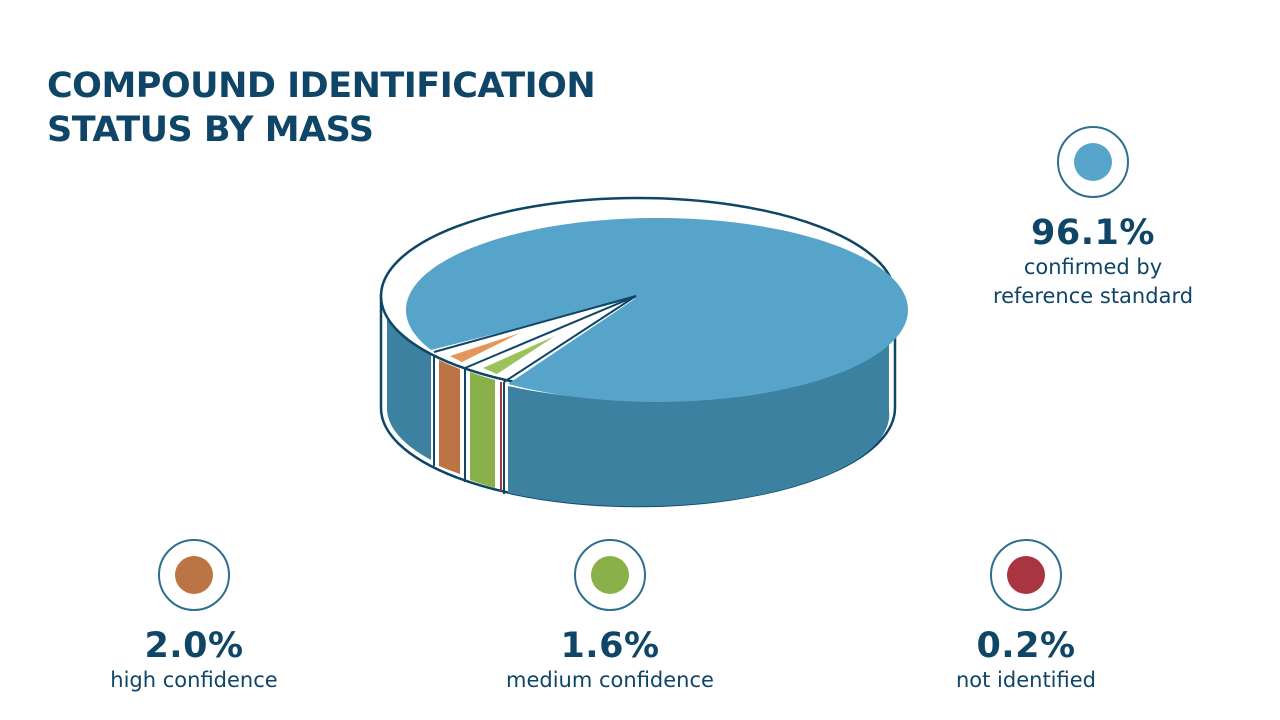 This screenshot has height=720, width=1280. I want to click on orange-dot-icon, so click(194, 575).